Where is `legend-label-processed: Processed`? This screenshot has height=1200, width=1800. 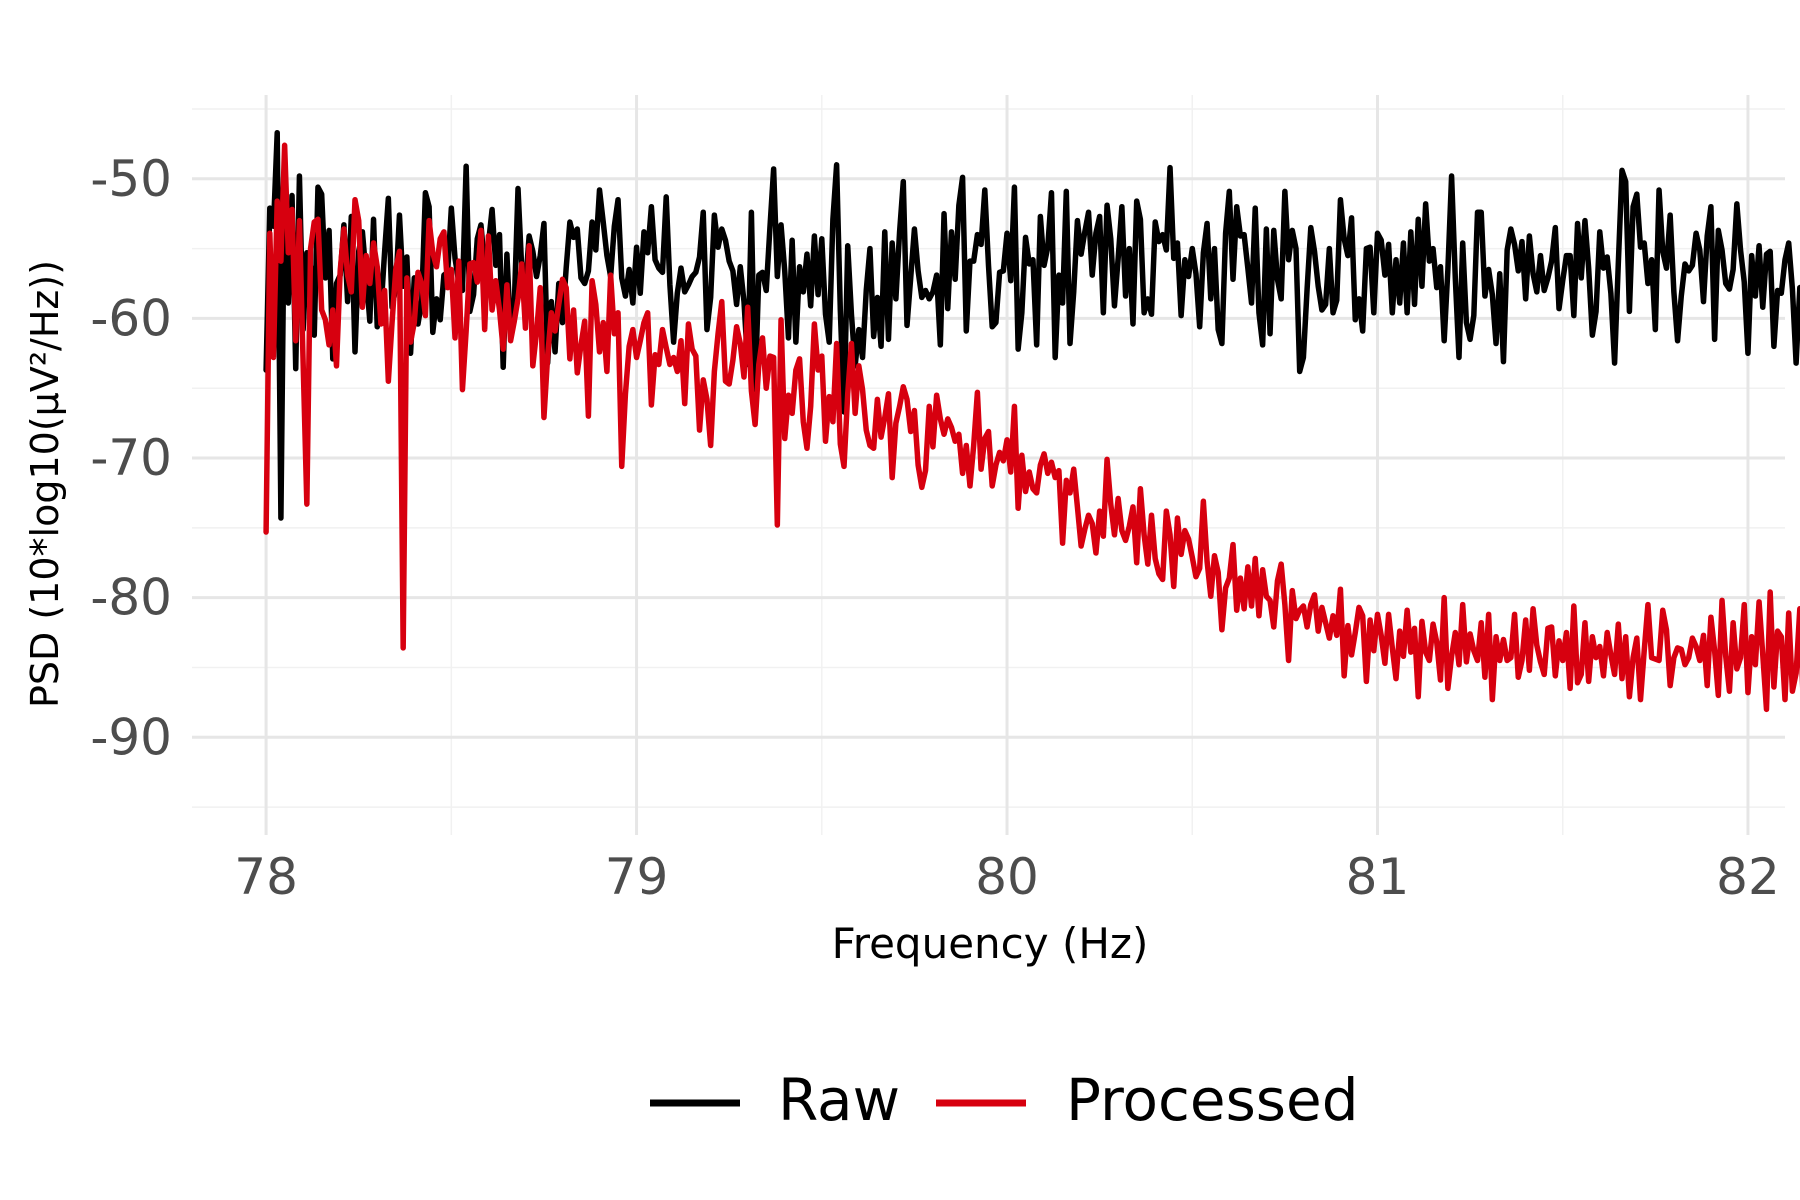
legend-label-processed: Processed is located at coordinates (1212, 1100).